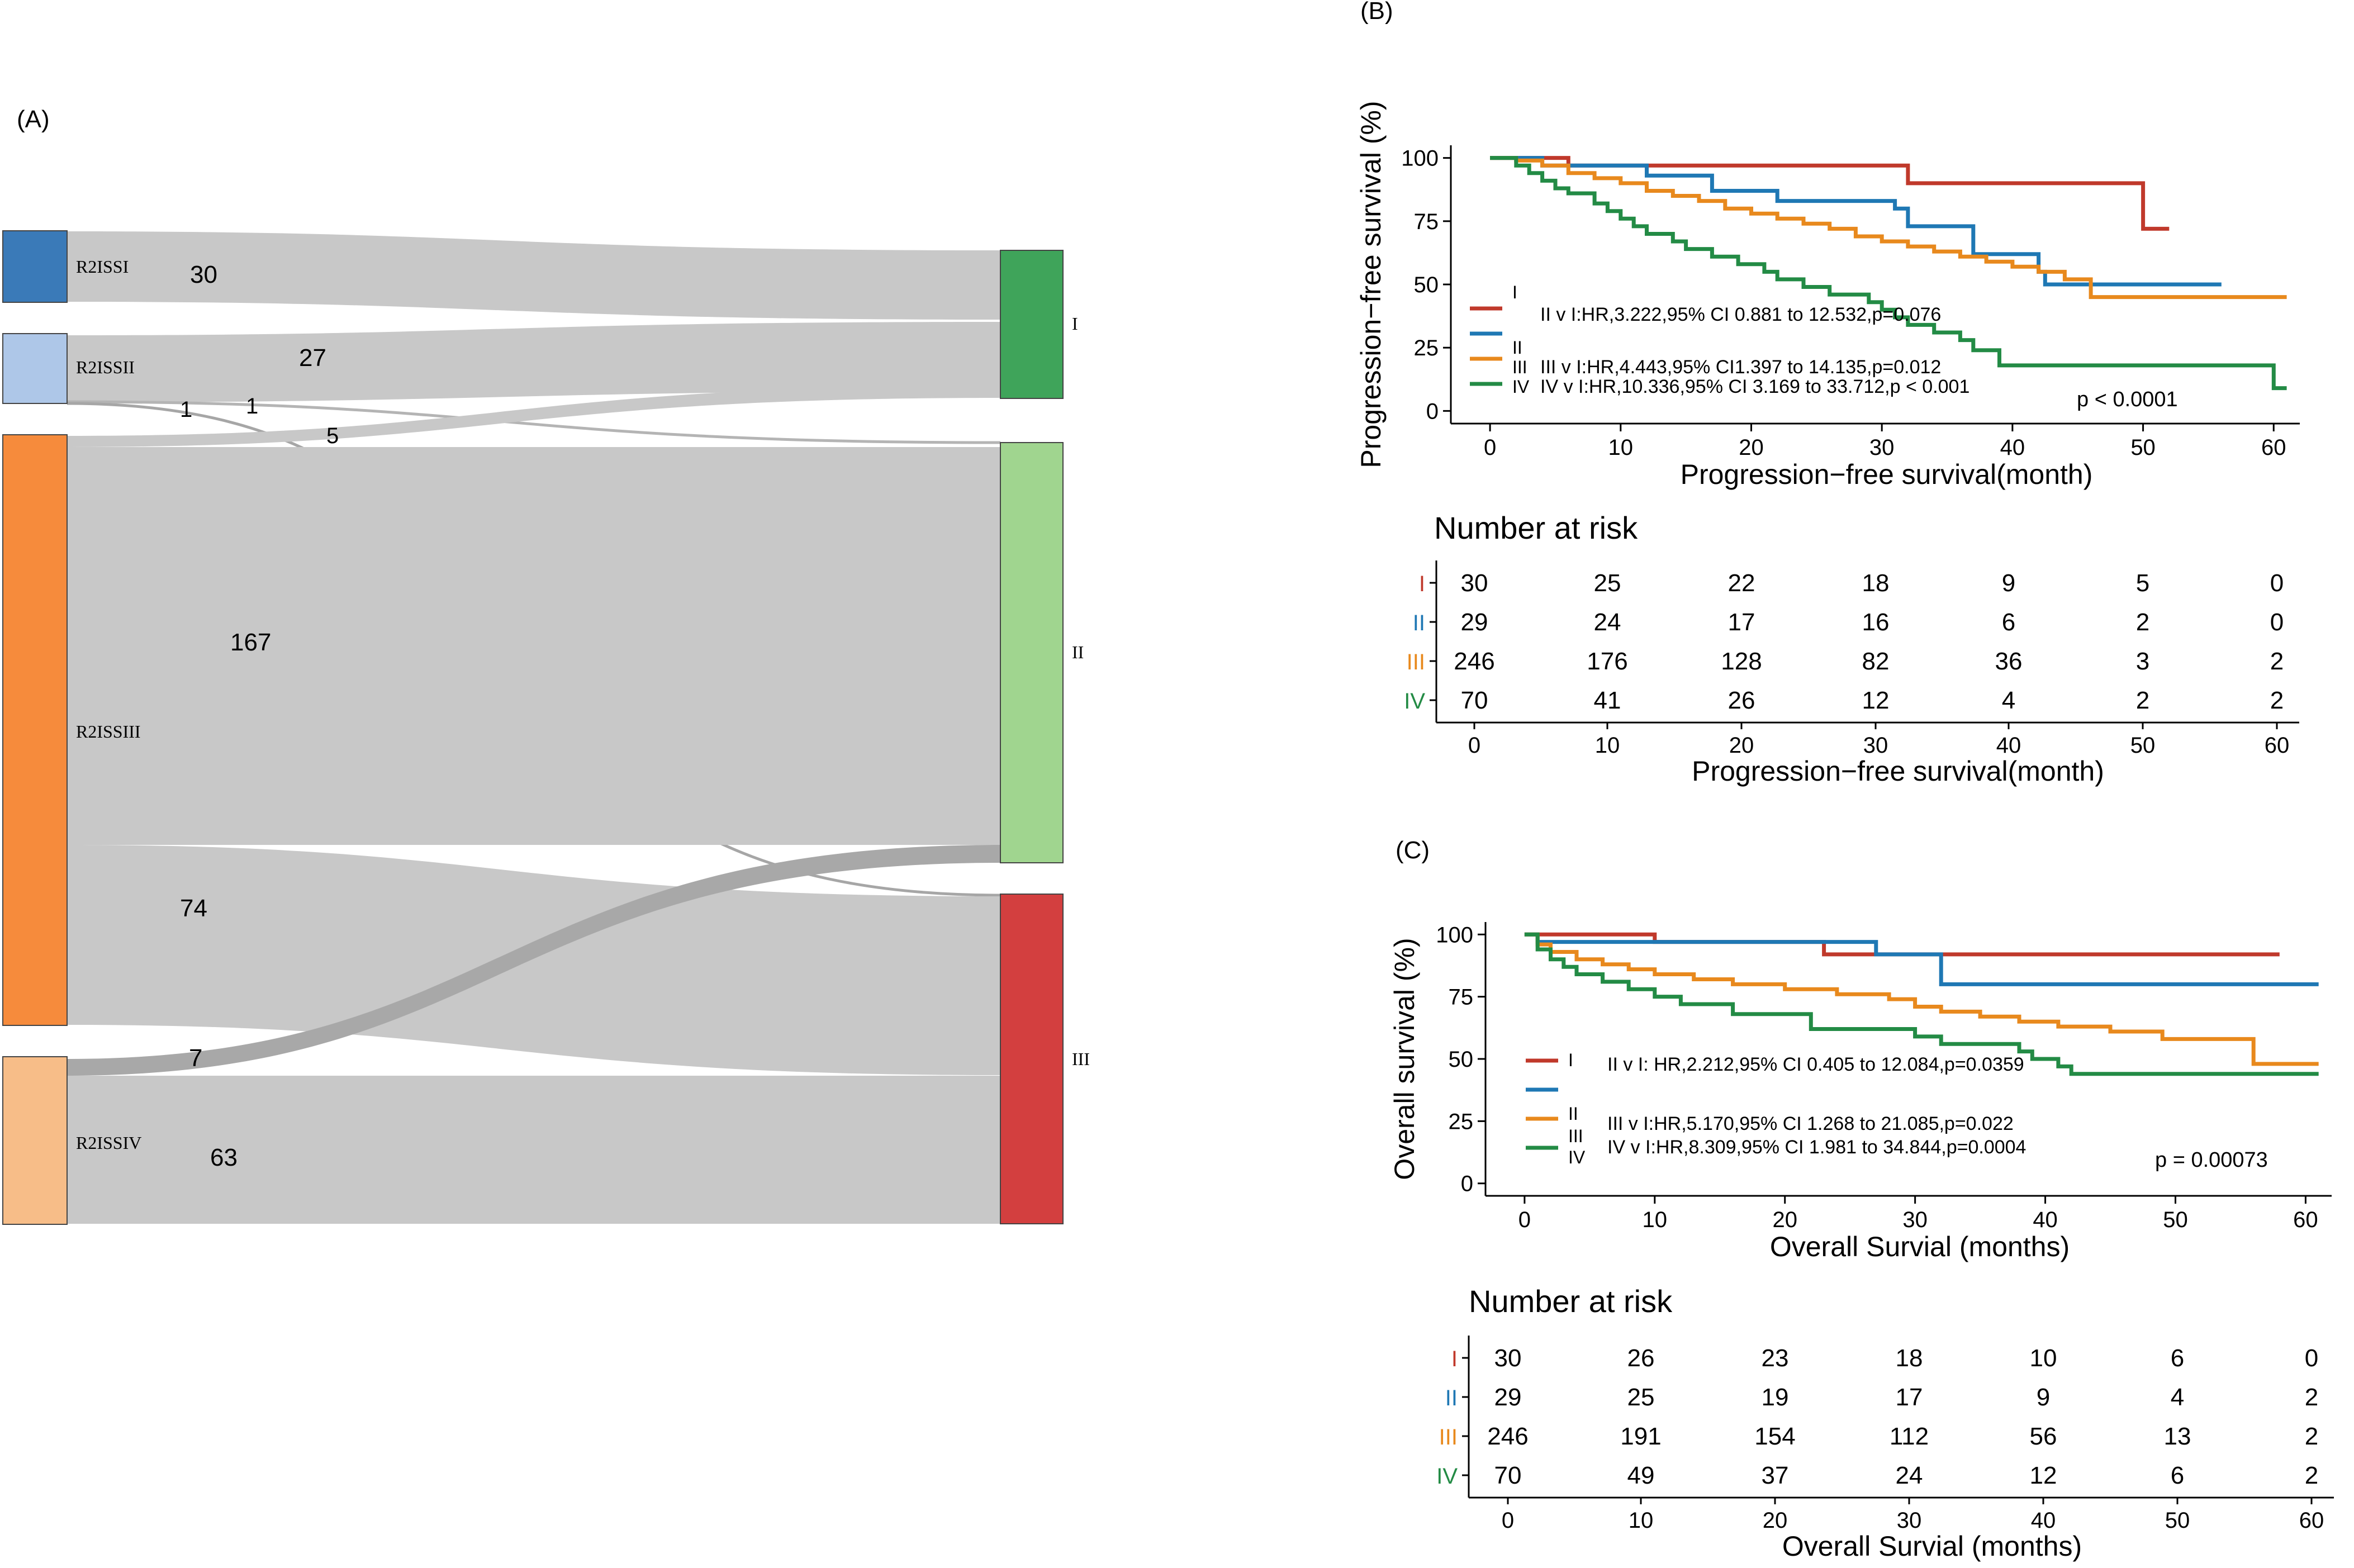 This screenshot has height=1568, width=2354. Describe the element at coordinates (1751, 447) in the screenshot. I see `x-tick-label: 20` at that location.